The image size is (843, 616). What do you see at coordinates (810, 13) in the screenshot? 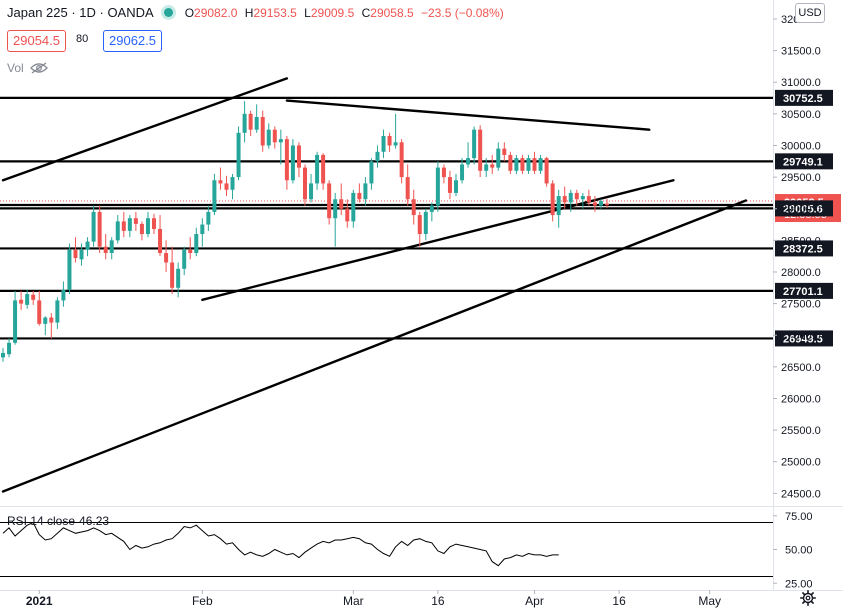
I see `currency-badge: USD` at bounding box center [810, 13].